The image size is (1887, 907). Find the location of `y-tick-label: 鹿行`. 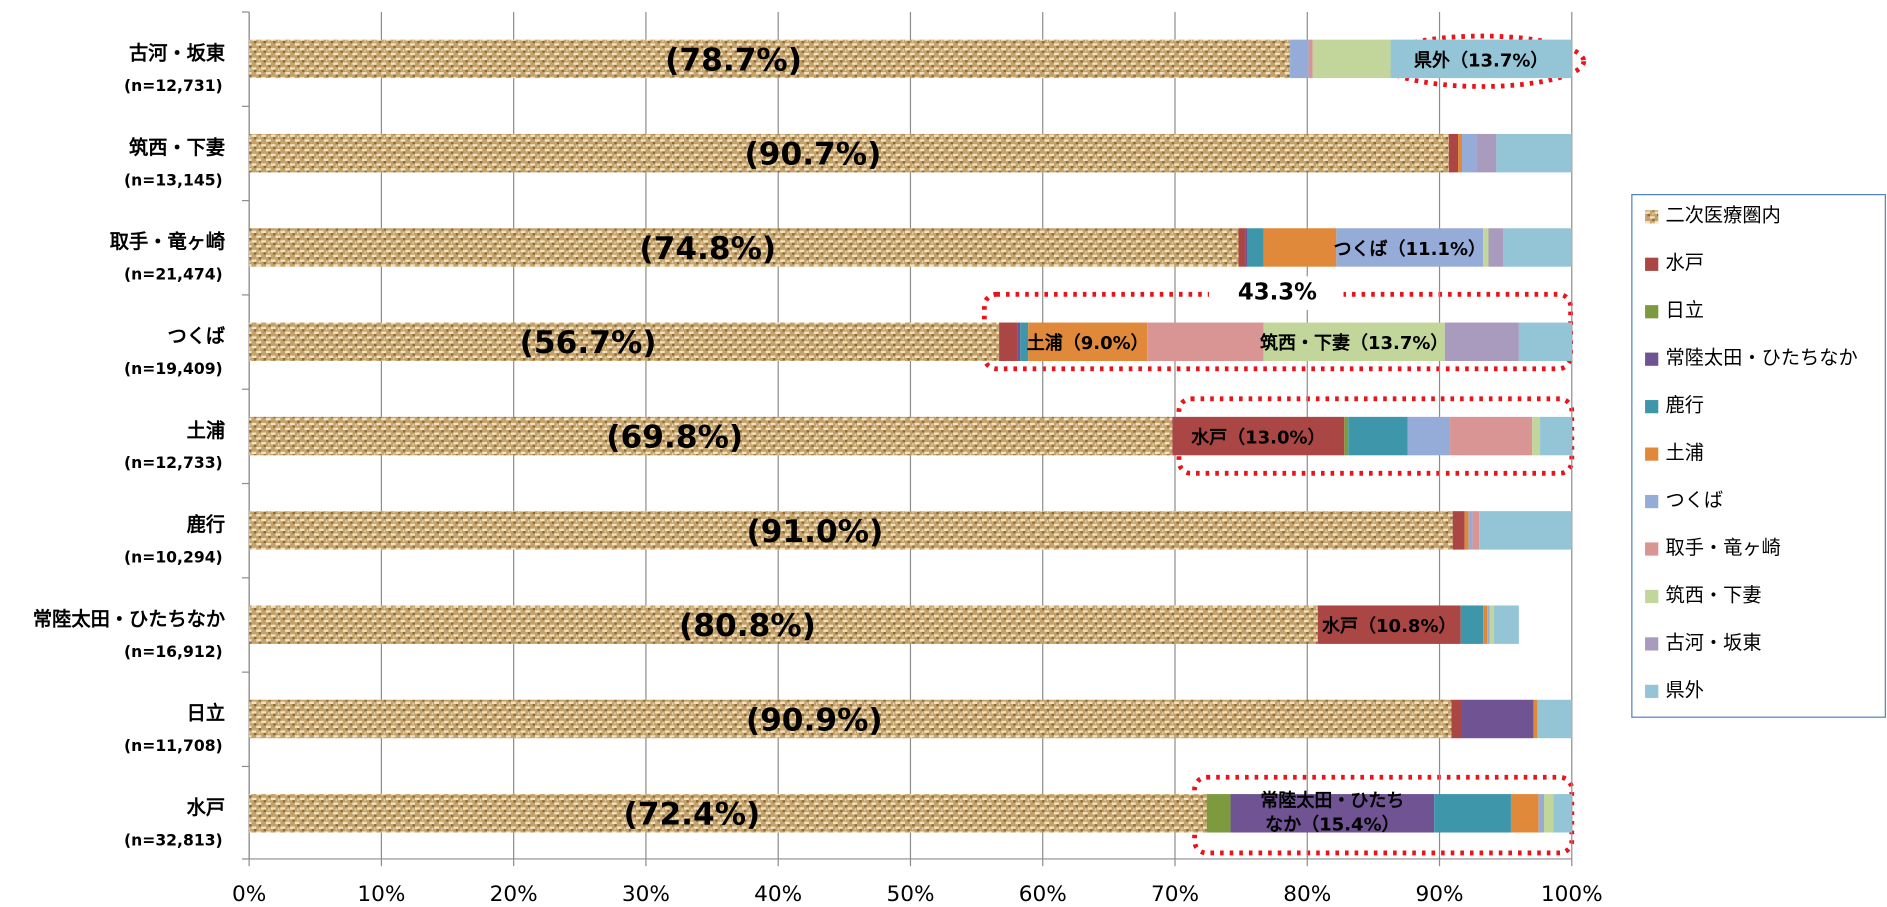

y-tick-label: 鹿行 is located at coordinates (206, 524).